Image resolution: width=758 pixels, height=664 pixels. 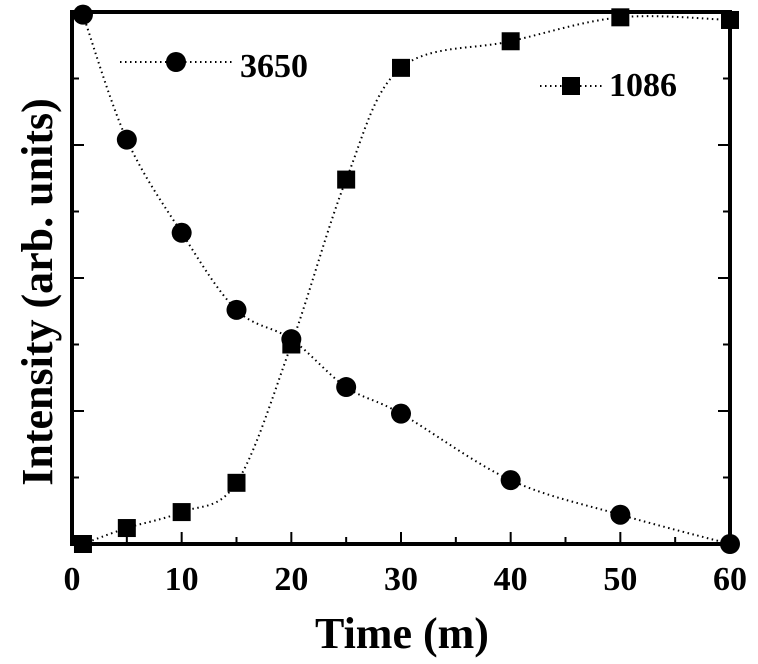 What do you see at coordinates (182, 579) in the screenshot?
I see `x-tick-label-10: 10` at bounding box center [182, 579].